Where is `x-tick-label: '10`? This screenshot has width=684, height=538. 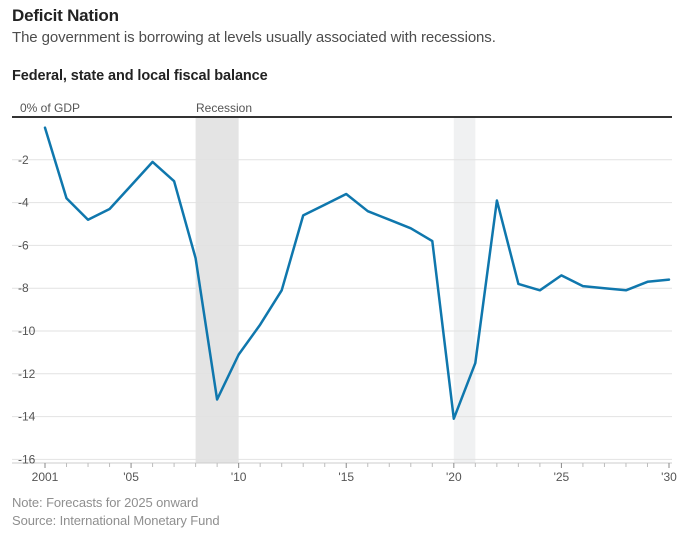 x-tick-label: '10 is located at coordinates (239, 477).